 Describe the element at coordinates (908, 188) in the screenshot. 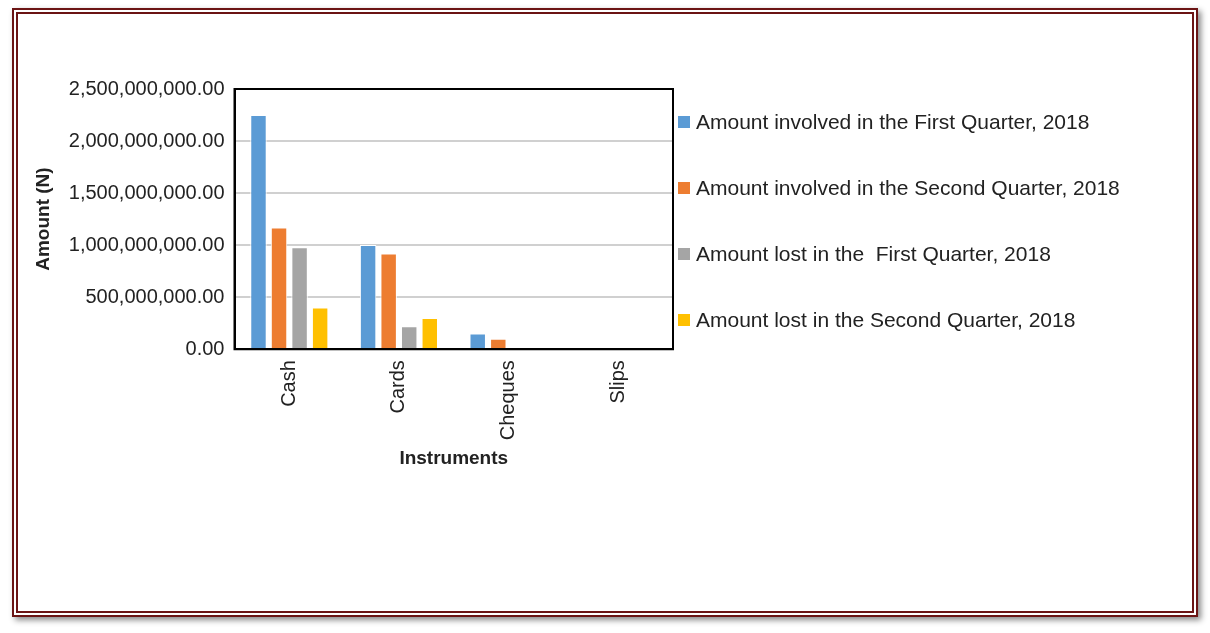

I see `legend-label: Amount involved in the Second Quarter, 2018` at that location.